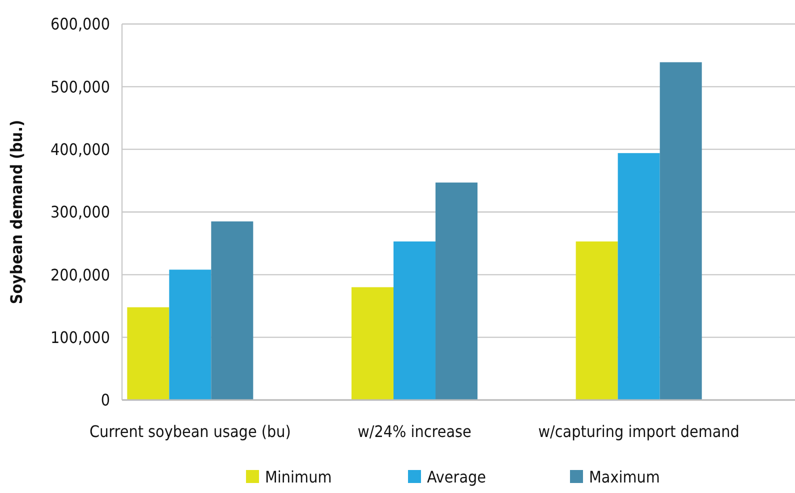 The height and width of the screenshot is (493, 795). I want to click on y-tick-label: 100,000, so click(80, 337).